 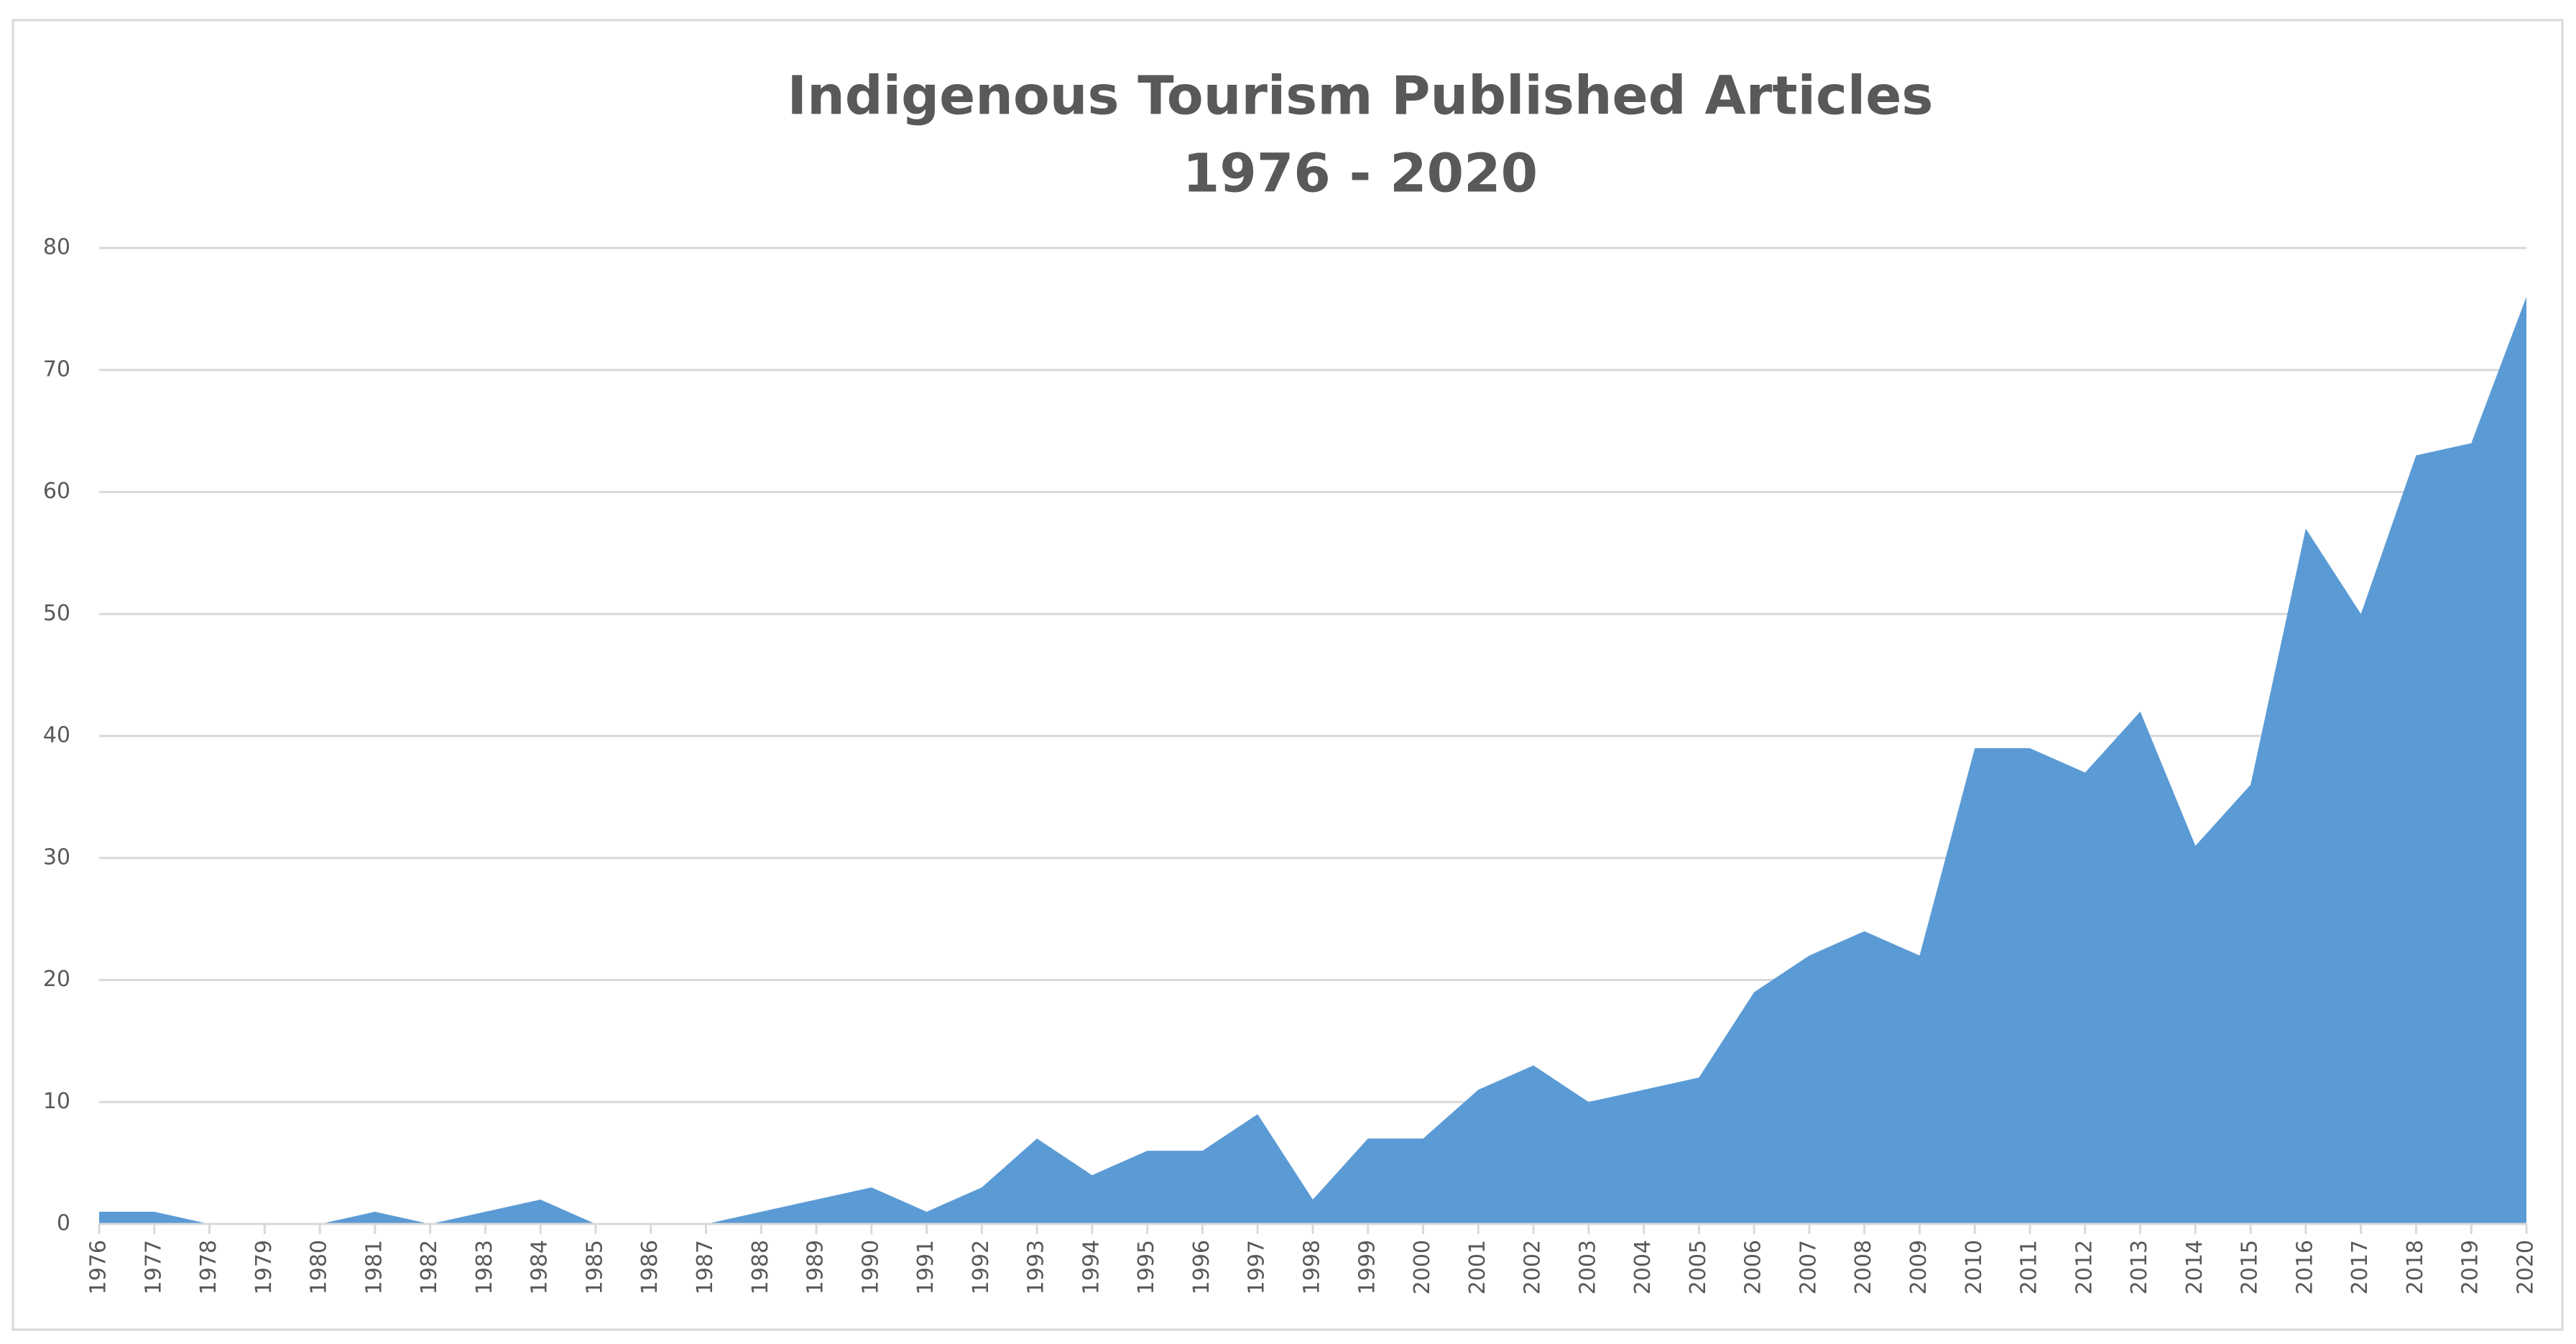 What do you see at coordinates (1361, 96) in the screenshot?
I see `chart-title: Indigenous Tourism Published Articles` at bounding box center [1361, 96].